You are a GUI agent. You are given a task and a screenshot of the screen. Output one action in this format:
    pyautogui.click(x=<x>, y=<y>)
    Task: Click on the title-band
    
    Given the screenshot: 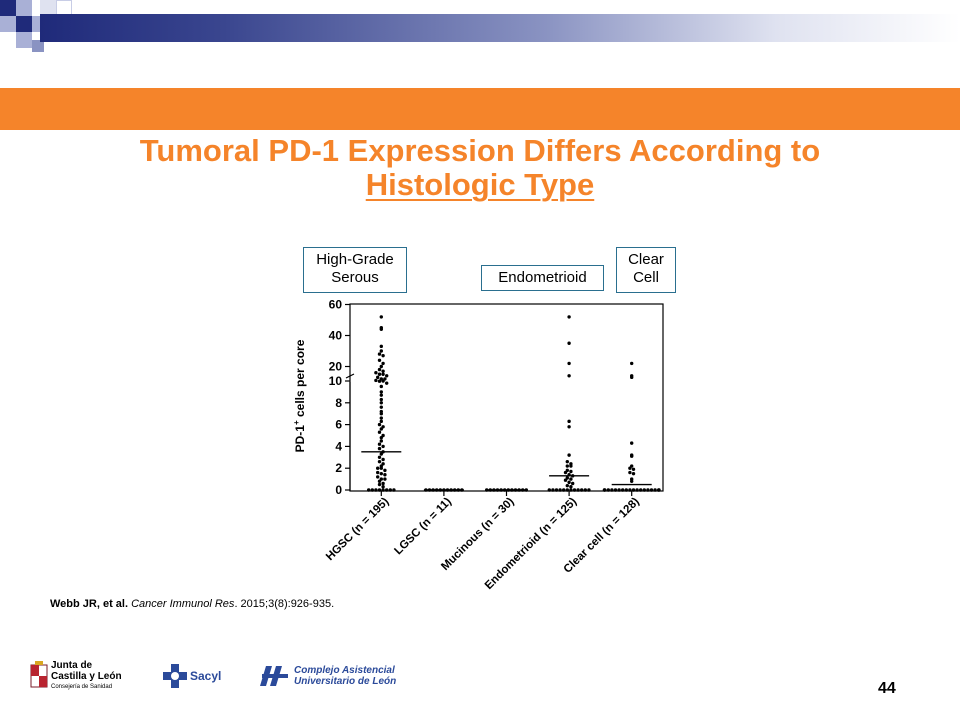 What is the action you would take?
    pyautogui.click(x=480, y=109)
    